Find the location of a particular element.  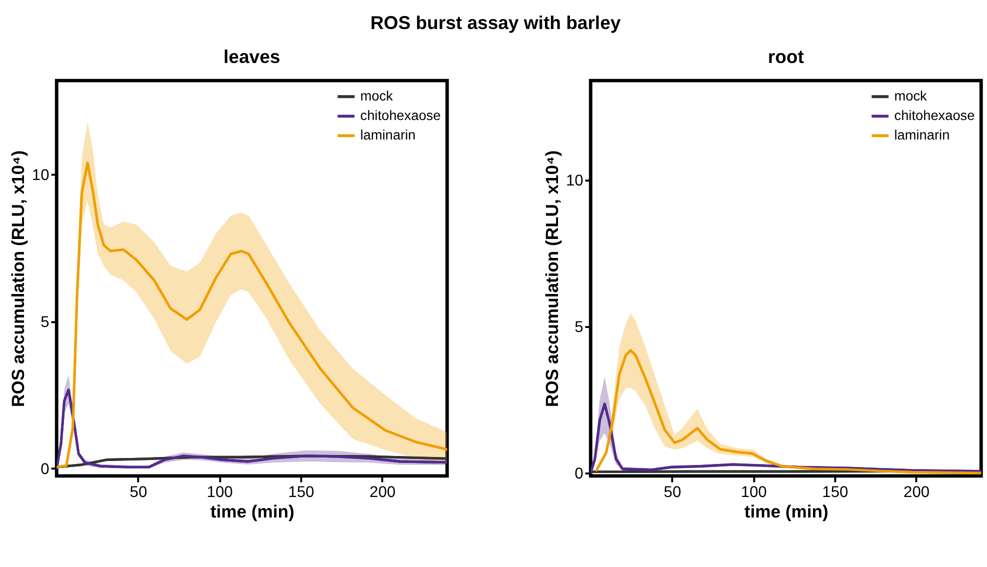

text: ROS burst assay with barley is located at coordinates (496, 23).